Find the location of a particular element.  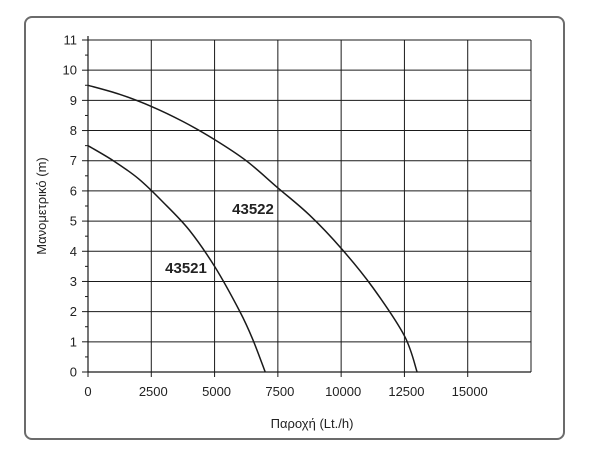

y-tick-label: 8 is located at coordinates (73, 130).